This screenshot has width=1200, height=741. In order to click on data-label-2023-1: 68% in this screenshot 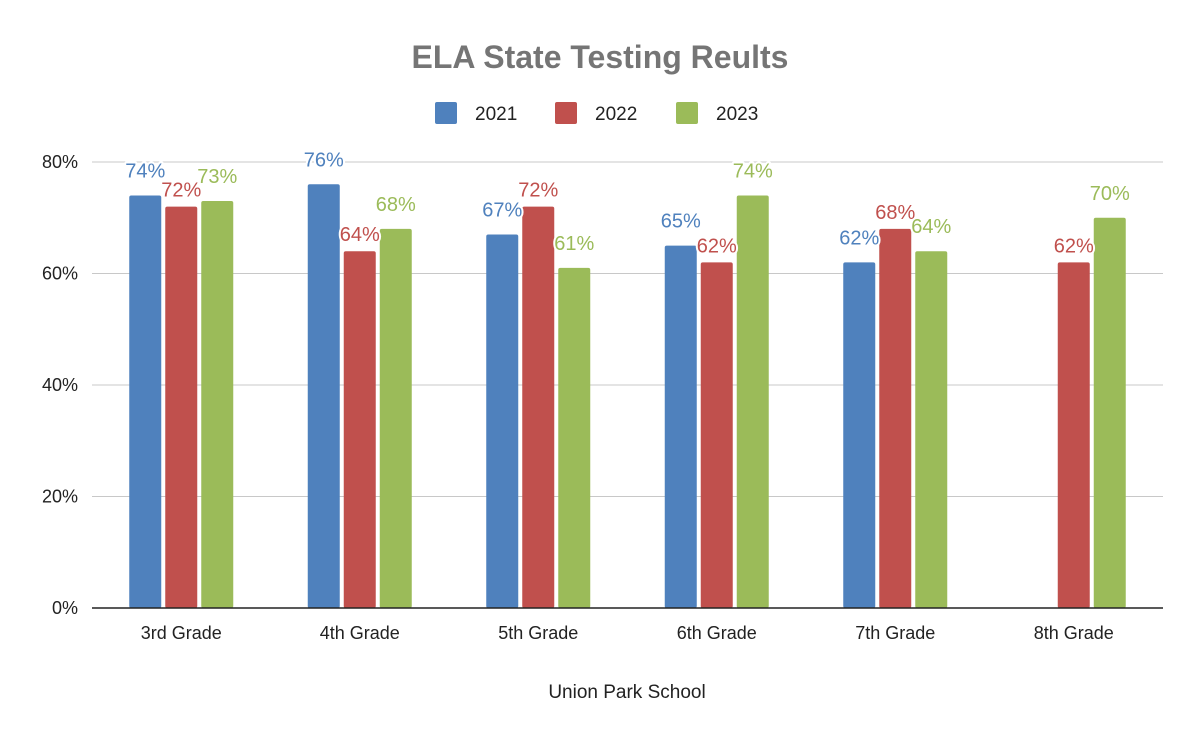, I will do `click(396, 205)`.